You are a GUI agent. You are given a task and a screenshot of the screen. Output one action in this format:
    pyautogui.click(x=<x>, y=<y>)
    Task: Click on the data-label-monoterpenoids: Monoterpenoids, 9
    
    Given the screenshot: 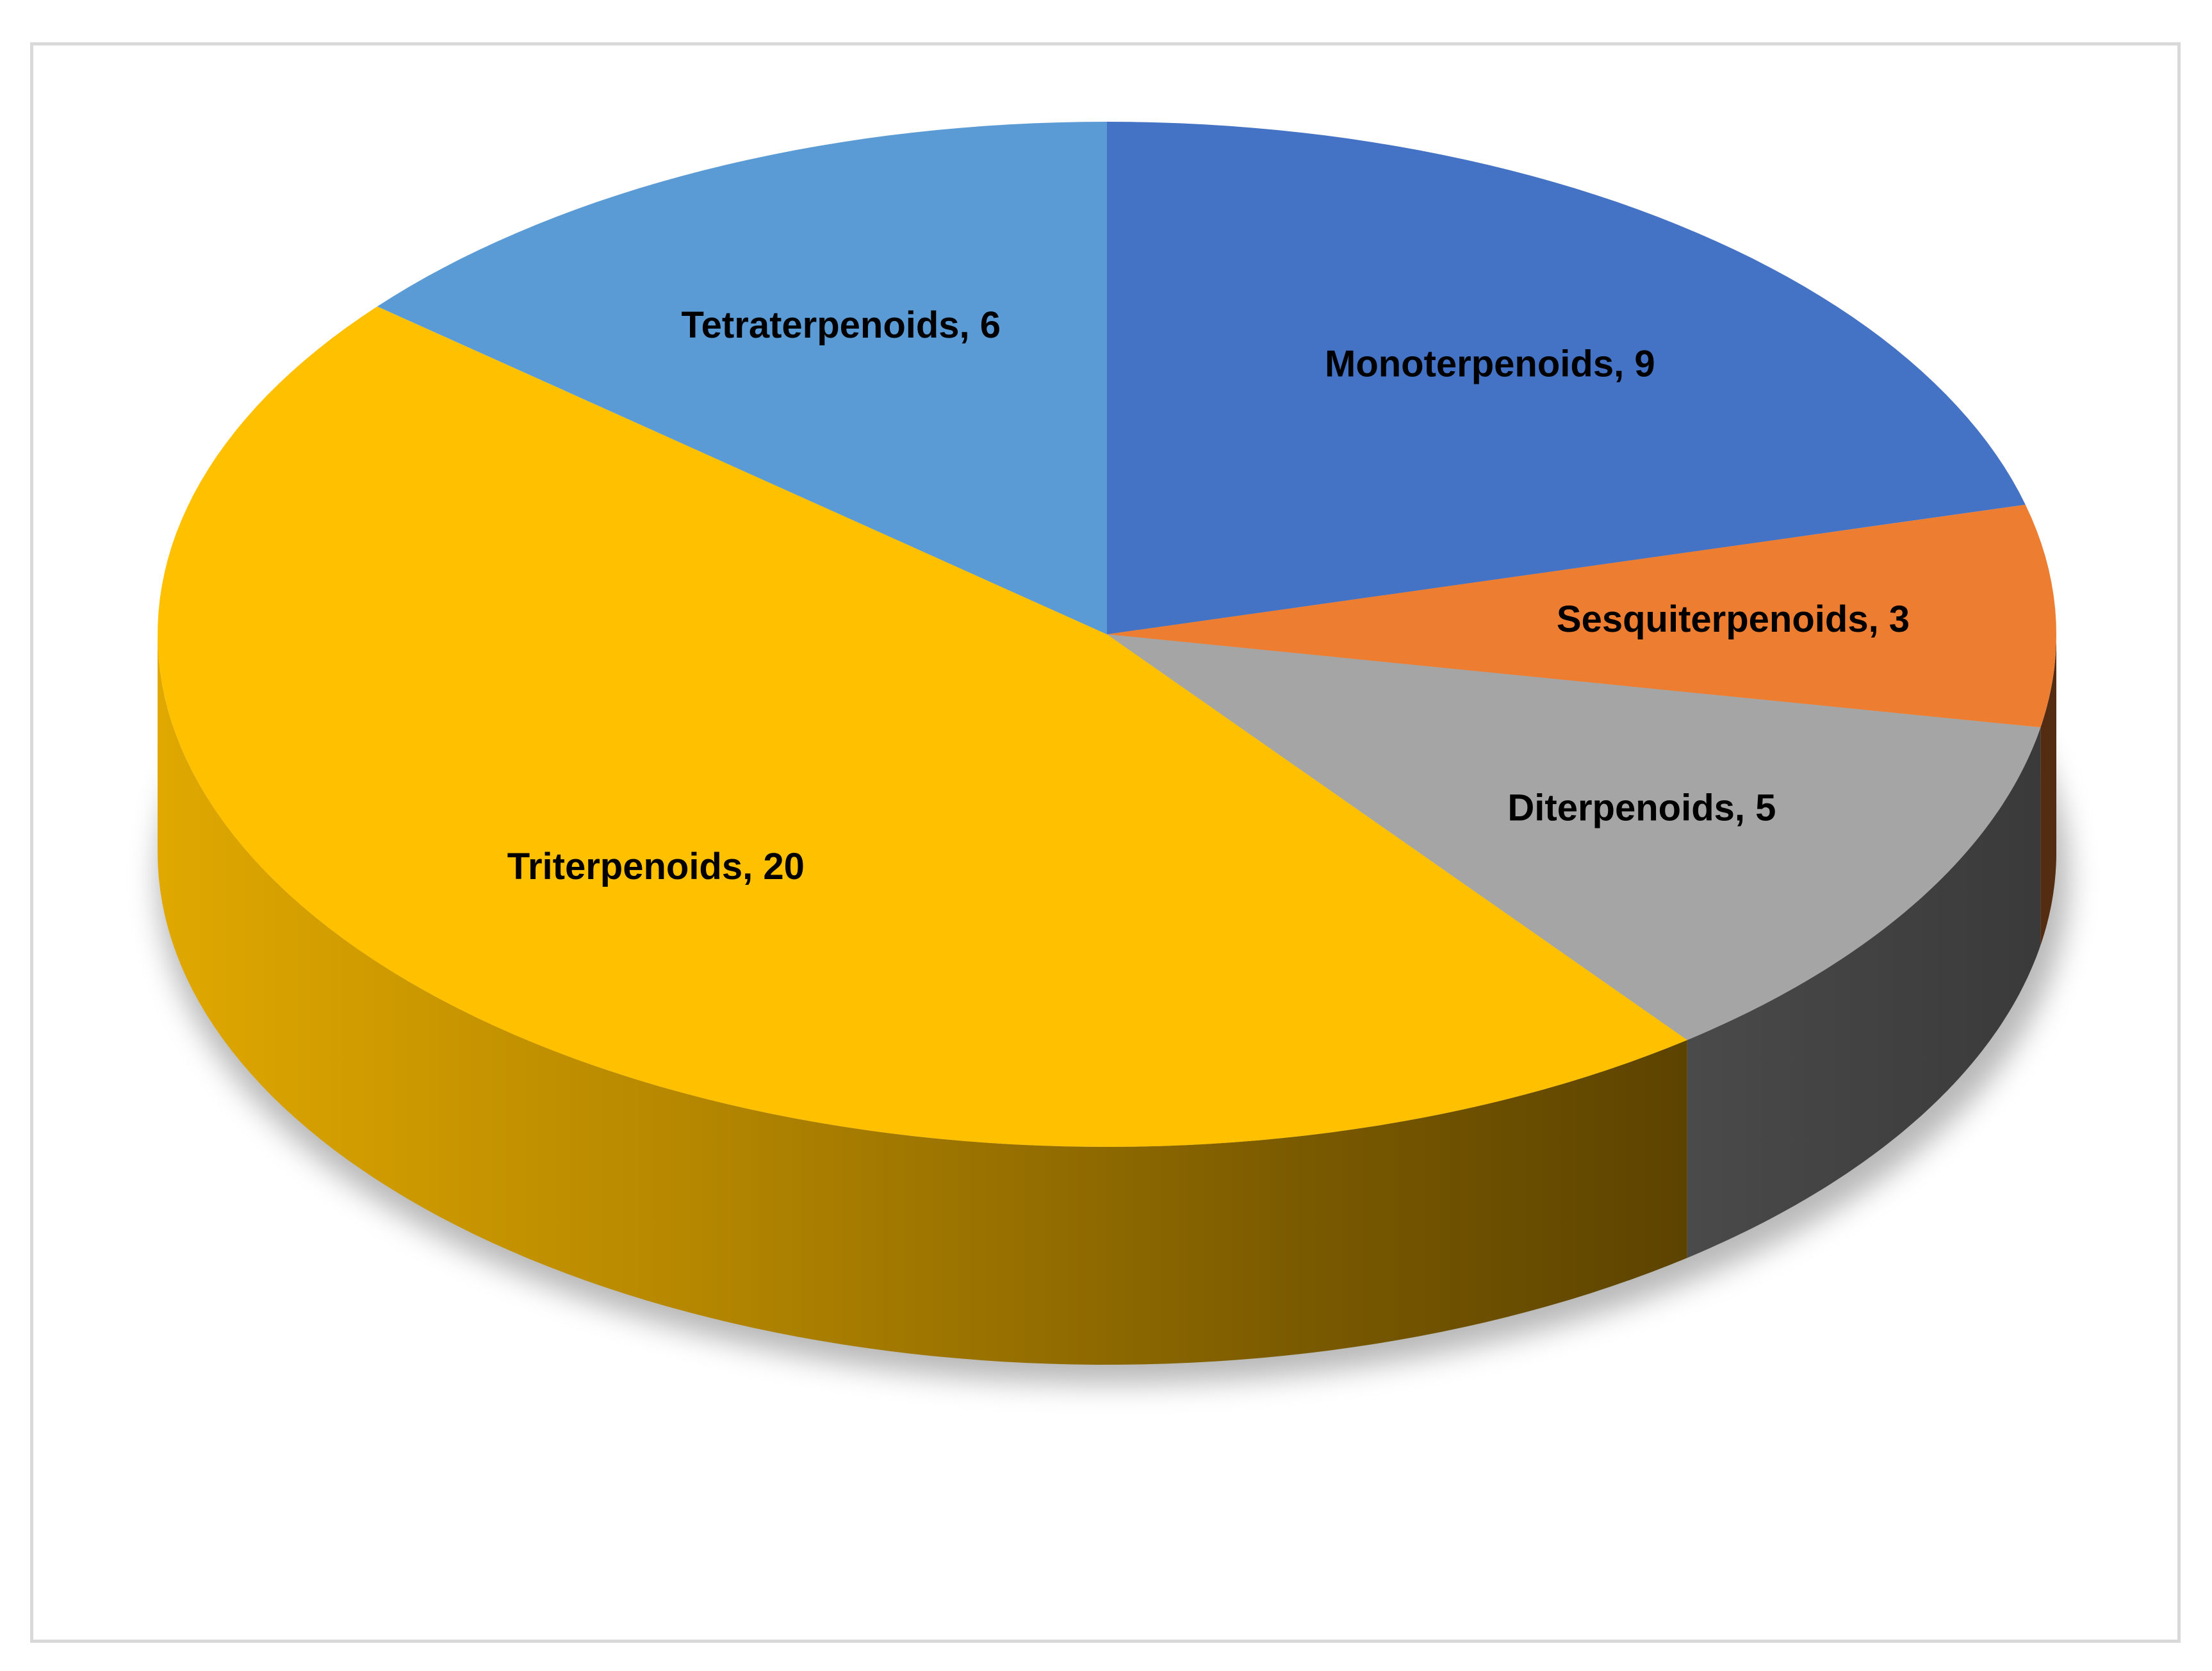 What is the action you would take?
    pyautogui.click(x=1490, y=363)
    